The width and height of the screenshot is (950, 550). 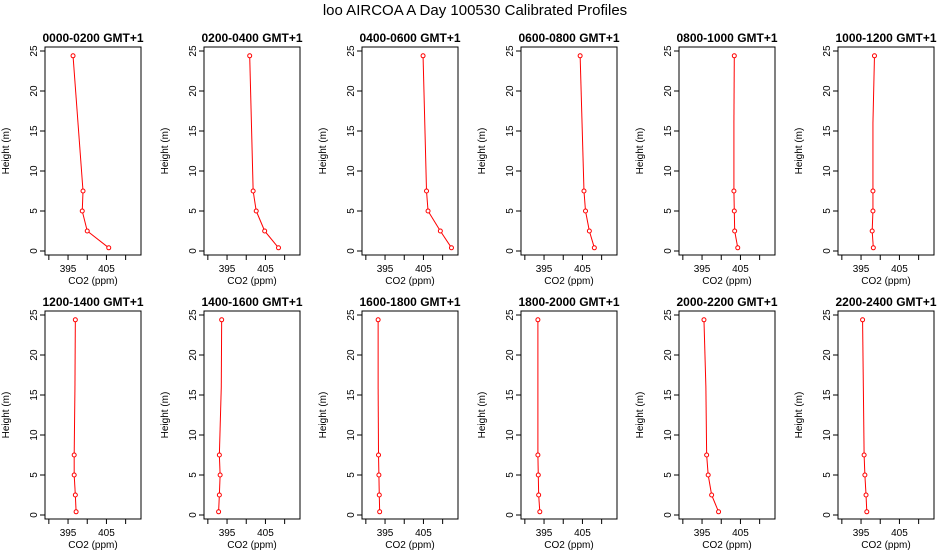 What do you see at coordinates (92, 38) in the screenshot?
I see `panel-title: 0000-0200 GMT+1` at bounding box center [92, 38].